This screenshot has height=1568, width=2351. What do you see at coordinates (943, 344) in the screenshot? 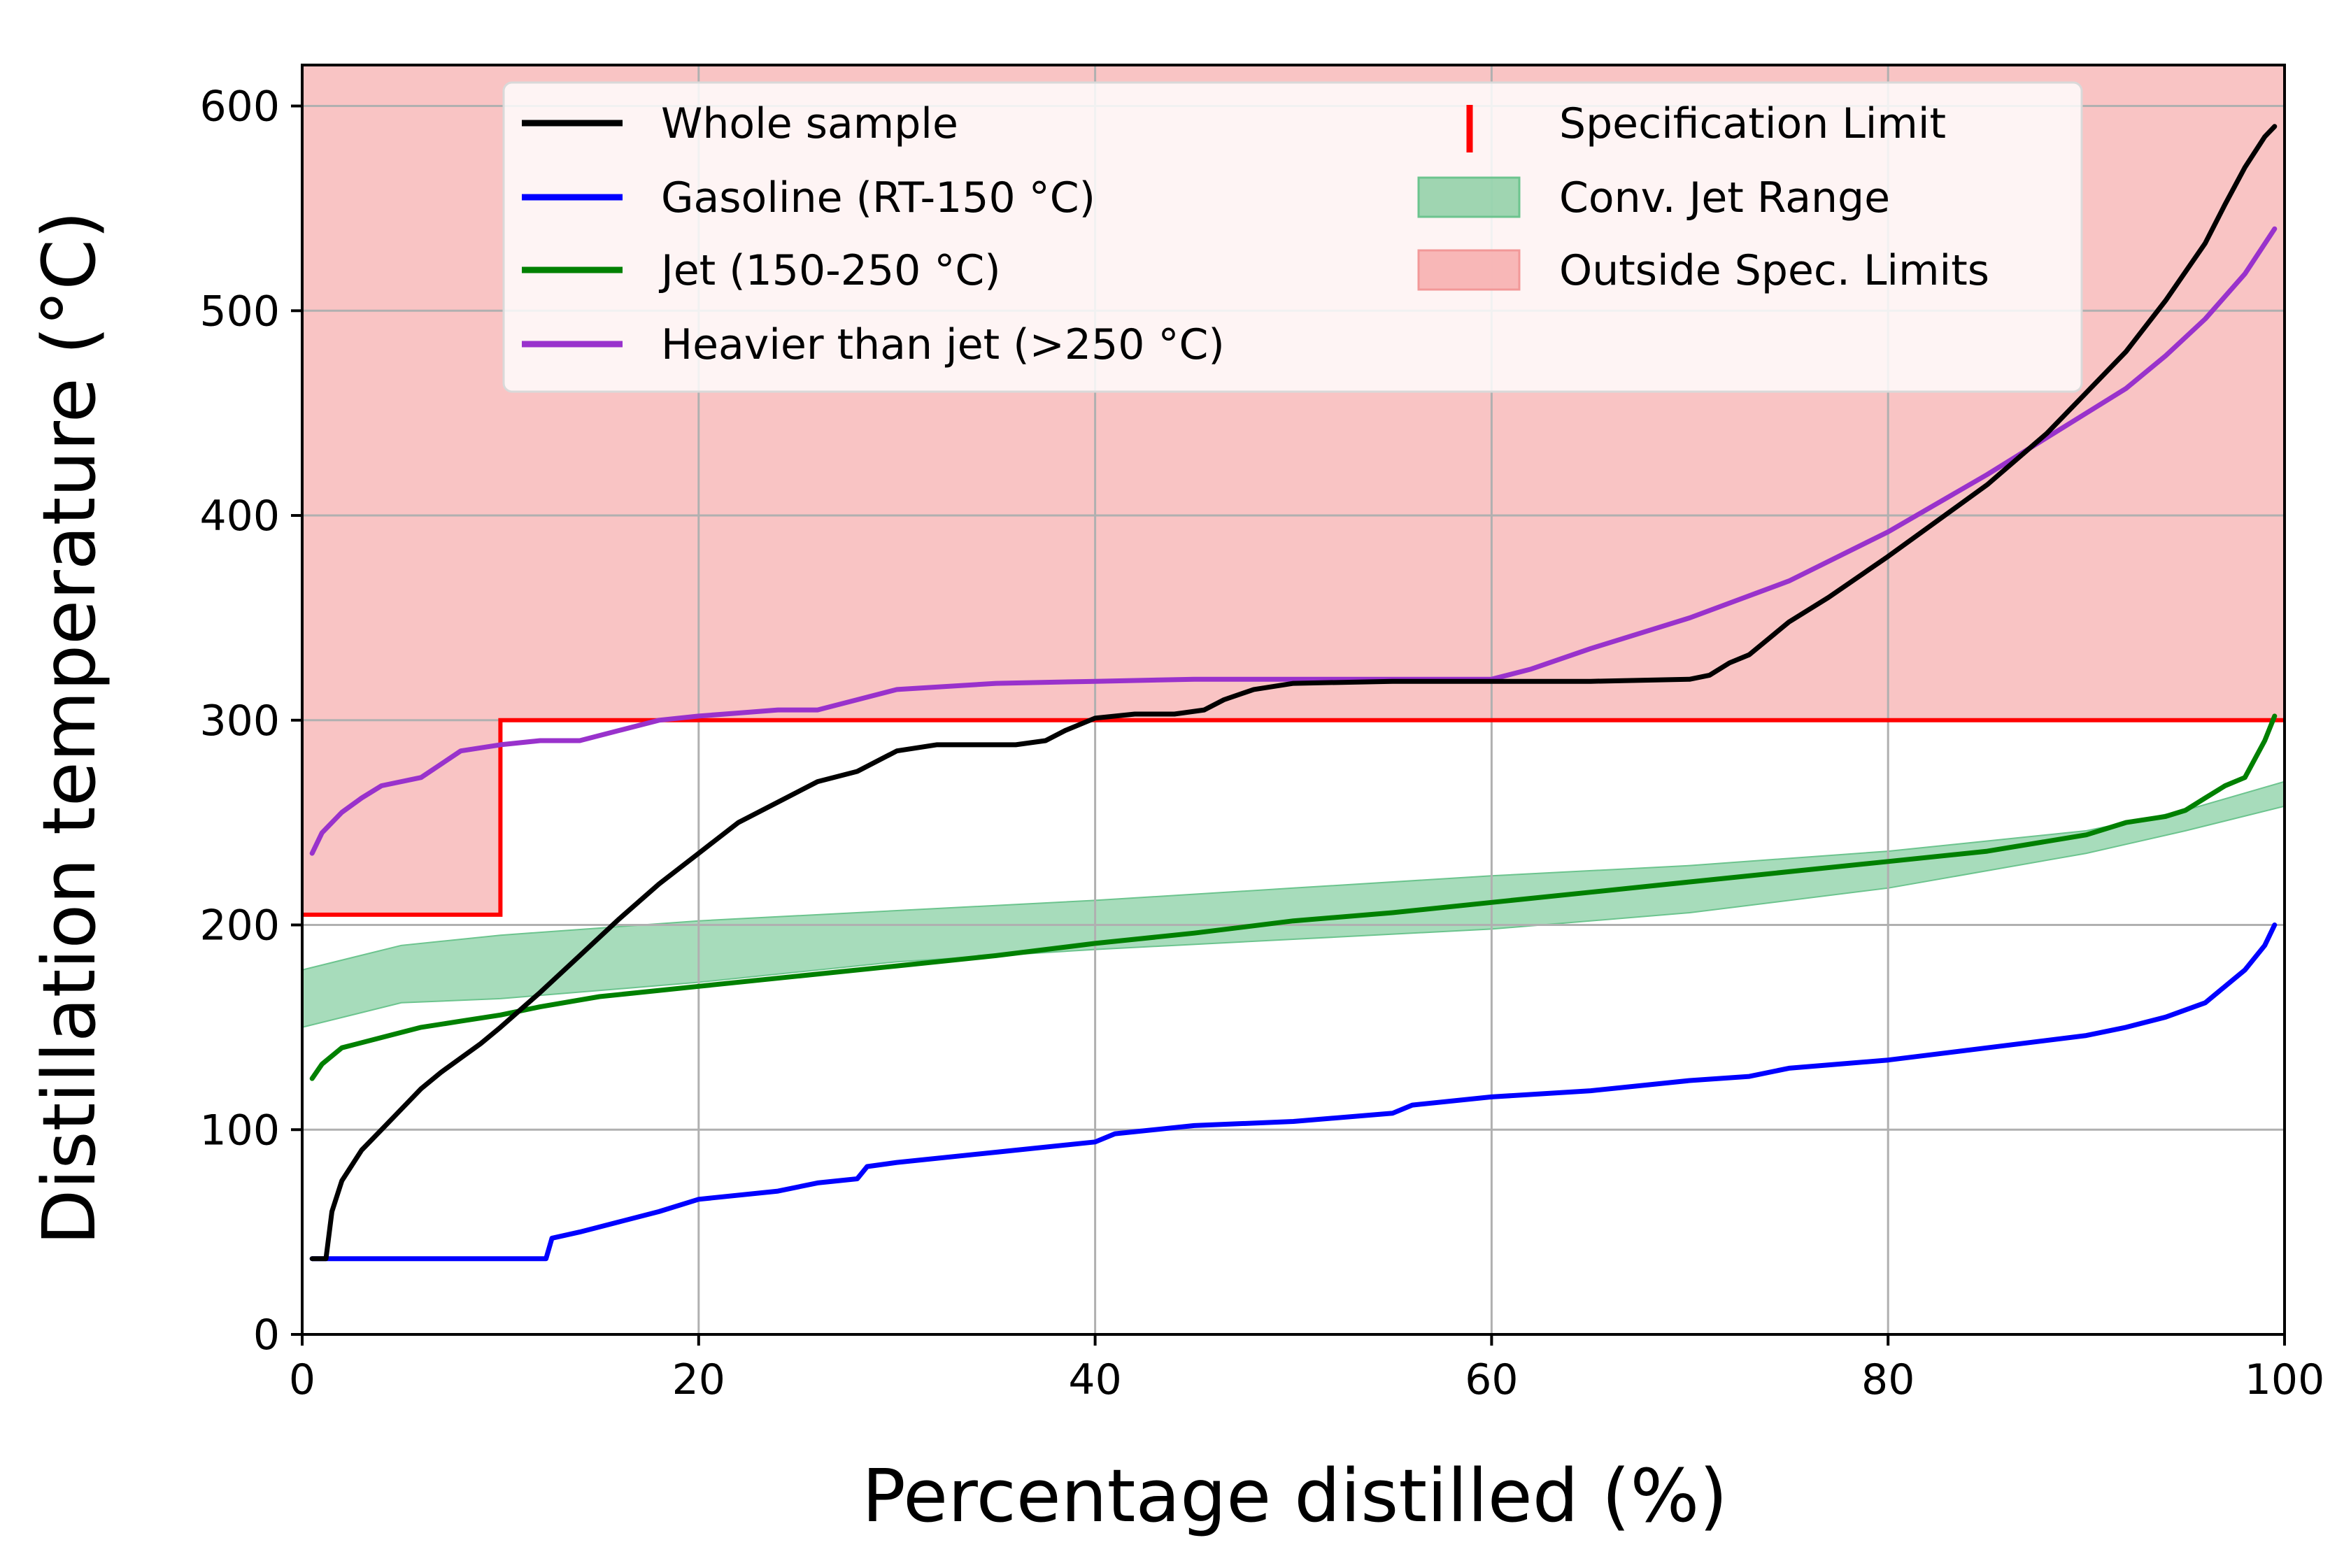
I see `legend-label-heavier: Heavier than jet (>250 °C)` at bounding box center [943, 344].